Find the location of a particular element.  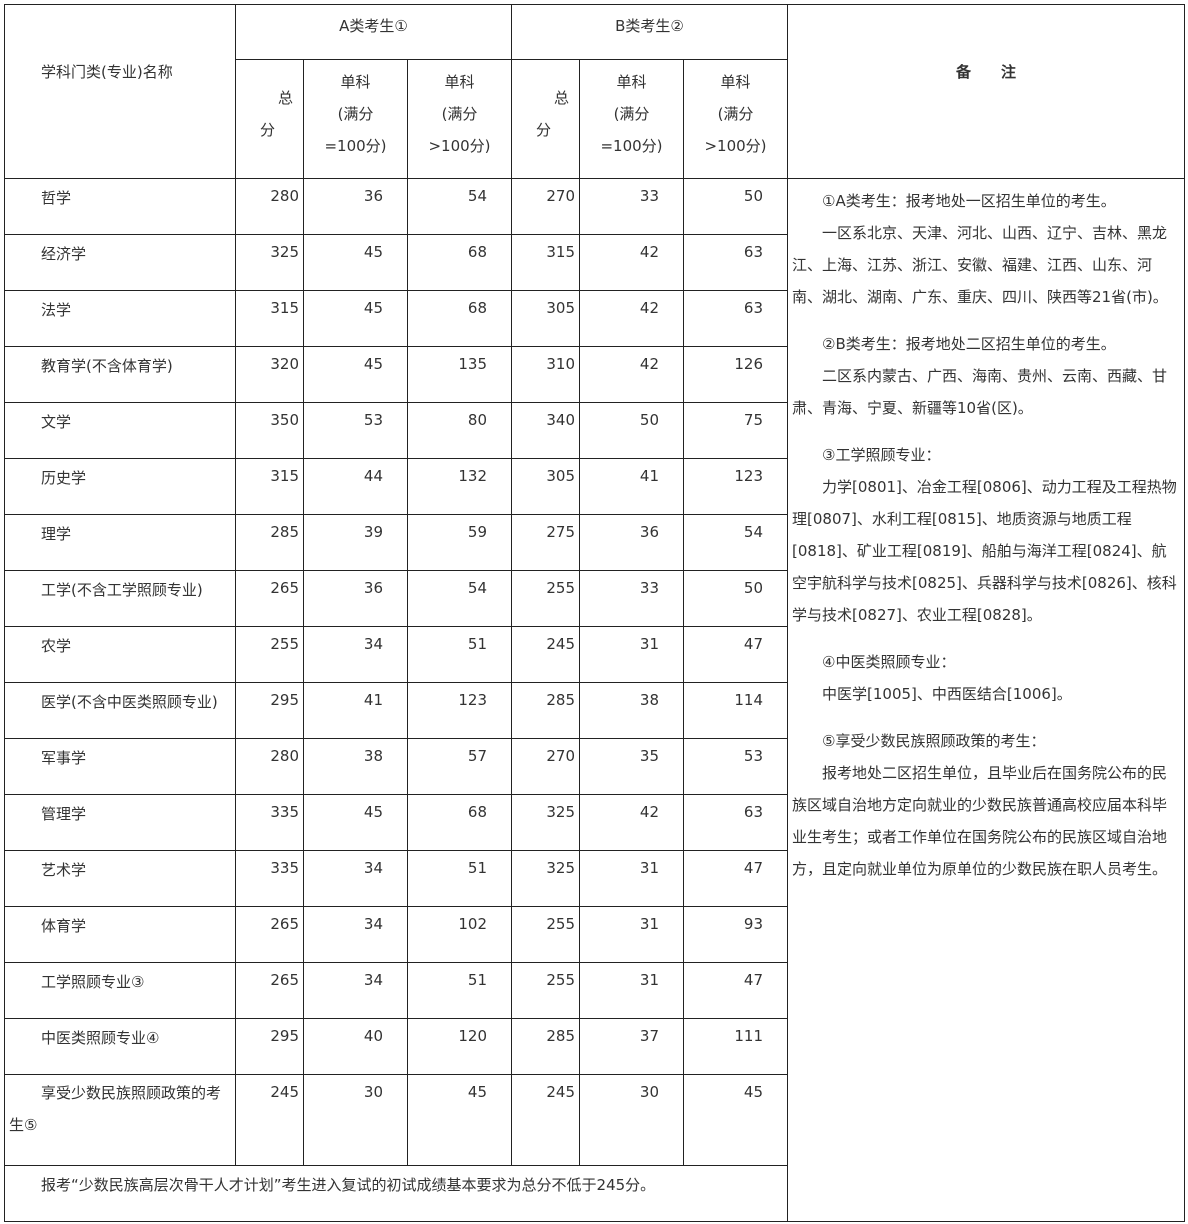

a-single-gt100: 80 is located at coordinates (459, 430).